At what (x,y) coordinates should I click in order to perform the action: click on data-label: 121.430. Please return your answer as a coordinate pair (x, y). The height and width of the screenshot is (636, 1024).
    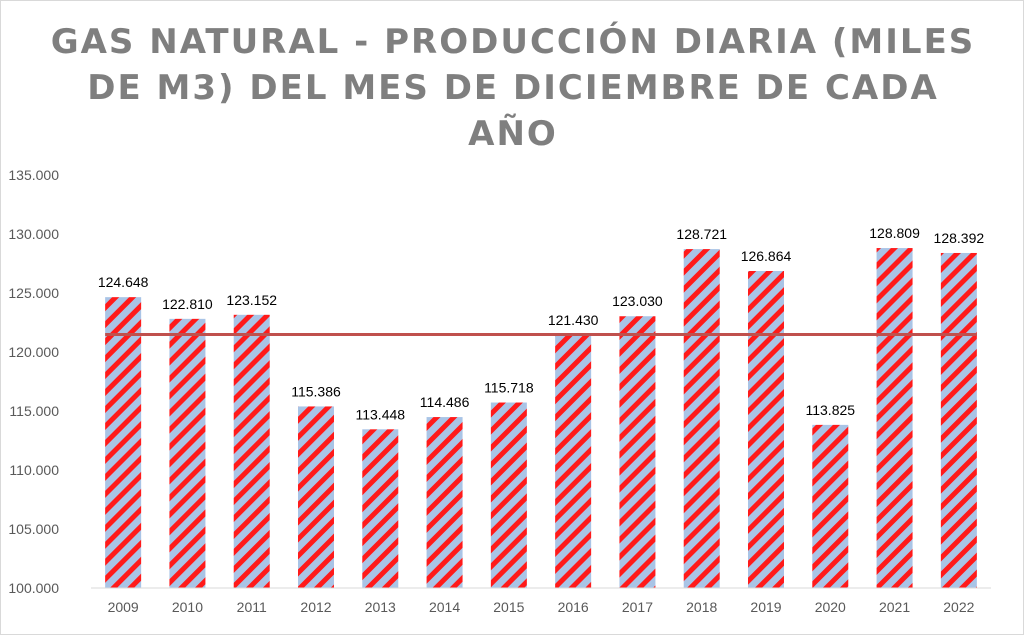
    Looking at the image, I should click on (573, 320).